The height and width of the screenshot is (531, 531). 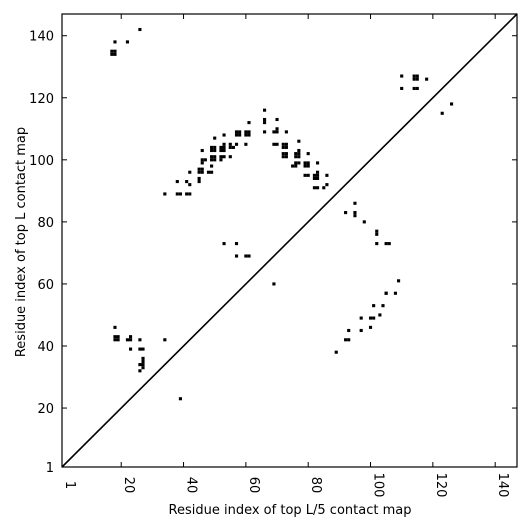 I want to click on y-tick-label: 1, so click(x=50, y=468).